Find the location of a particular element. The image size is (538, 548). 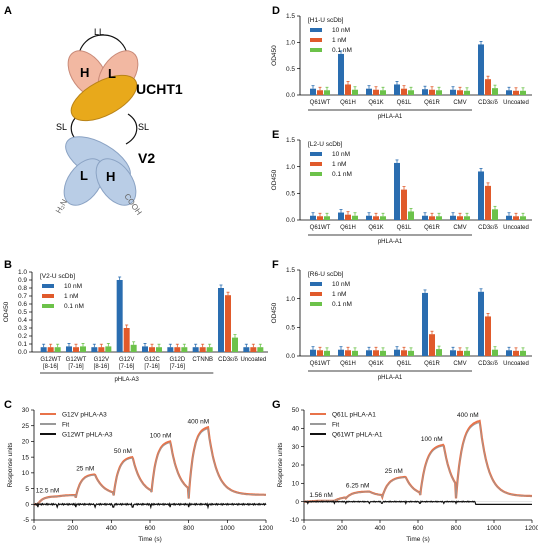

panel-b-y-tick-label: 0.6 is located at coordinates (22, 304).